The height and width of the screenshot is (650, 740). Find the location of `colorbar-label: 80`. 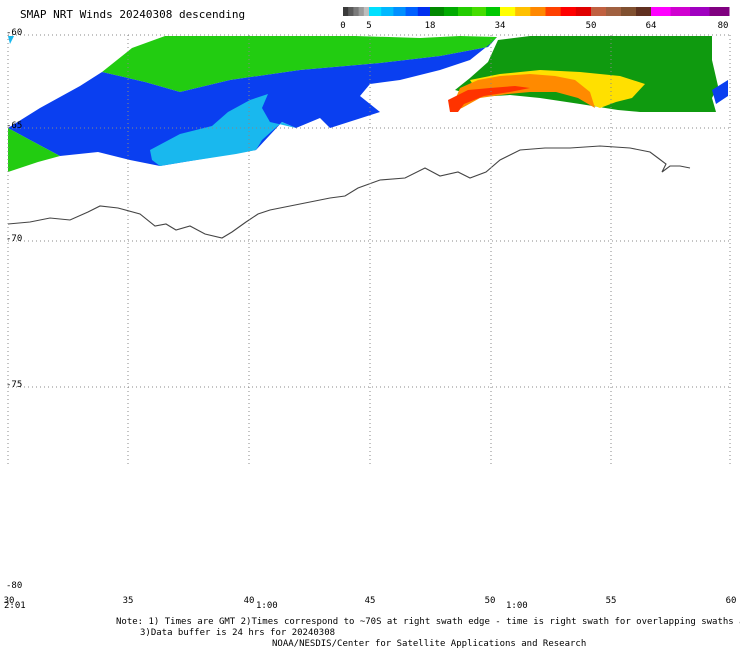

colorbar-label: 80 is located at coordinates (723, 26).